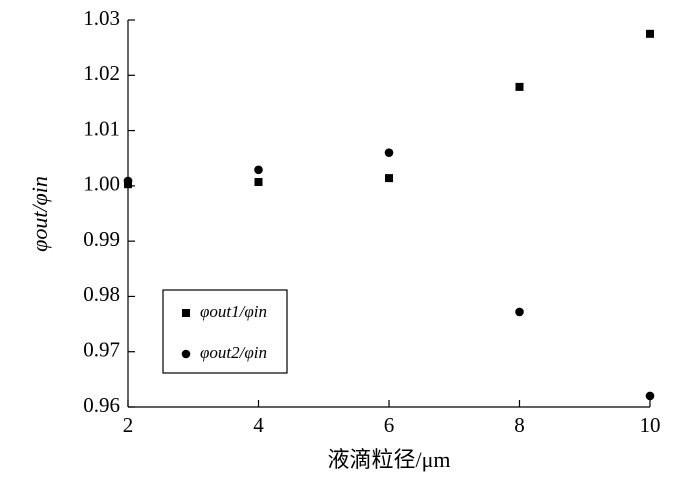 This screenshot has width=700, height=481. What do you see at coordinates (258, 425) in the screenshot?
I see `x-tick-label: 4` at bounding box center [258, 425].